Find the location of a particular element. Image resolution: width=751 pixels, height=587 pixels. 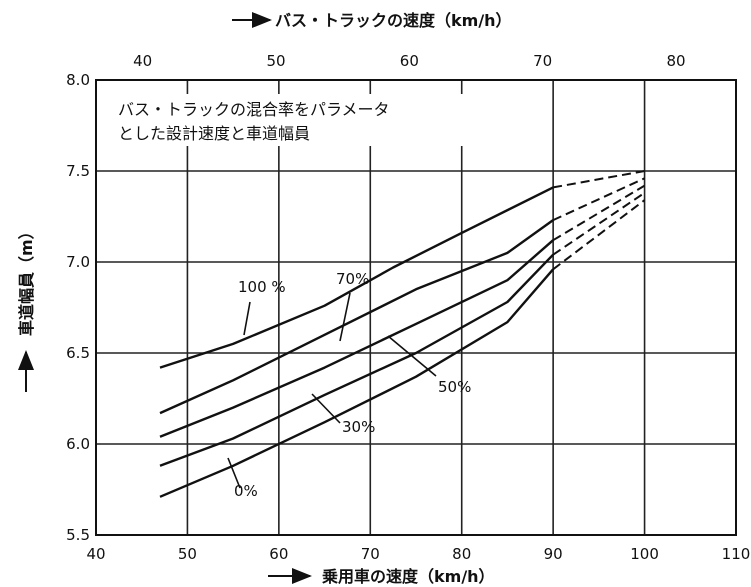

x2-tick-label: 50 is located at coordinates (275, 61).